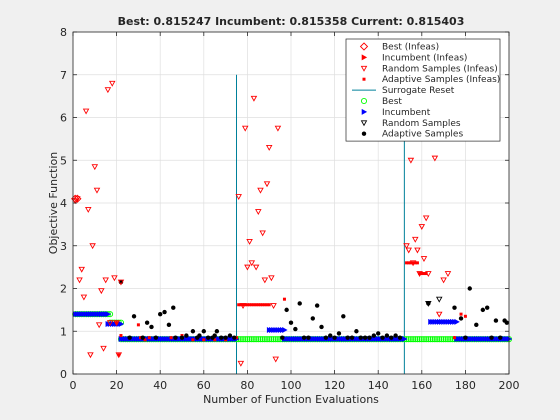 This screenshot has width=560, height=420. Describe the element at coordinates (63, 374) in the screenshot. I see `y-tick-label: 0` at that location.